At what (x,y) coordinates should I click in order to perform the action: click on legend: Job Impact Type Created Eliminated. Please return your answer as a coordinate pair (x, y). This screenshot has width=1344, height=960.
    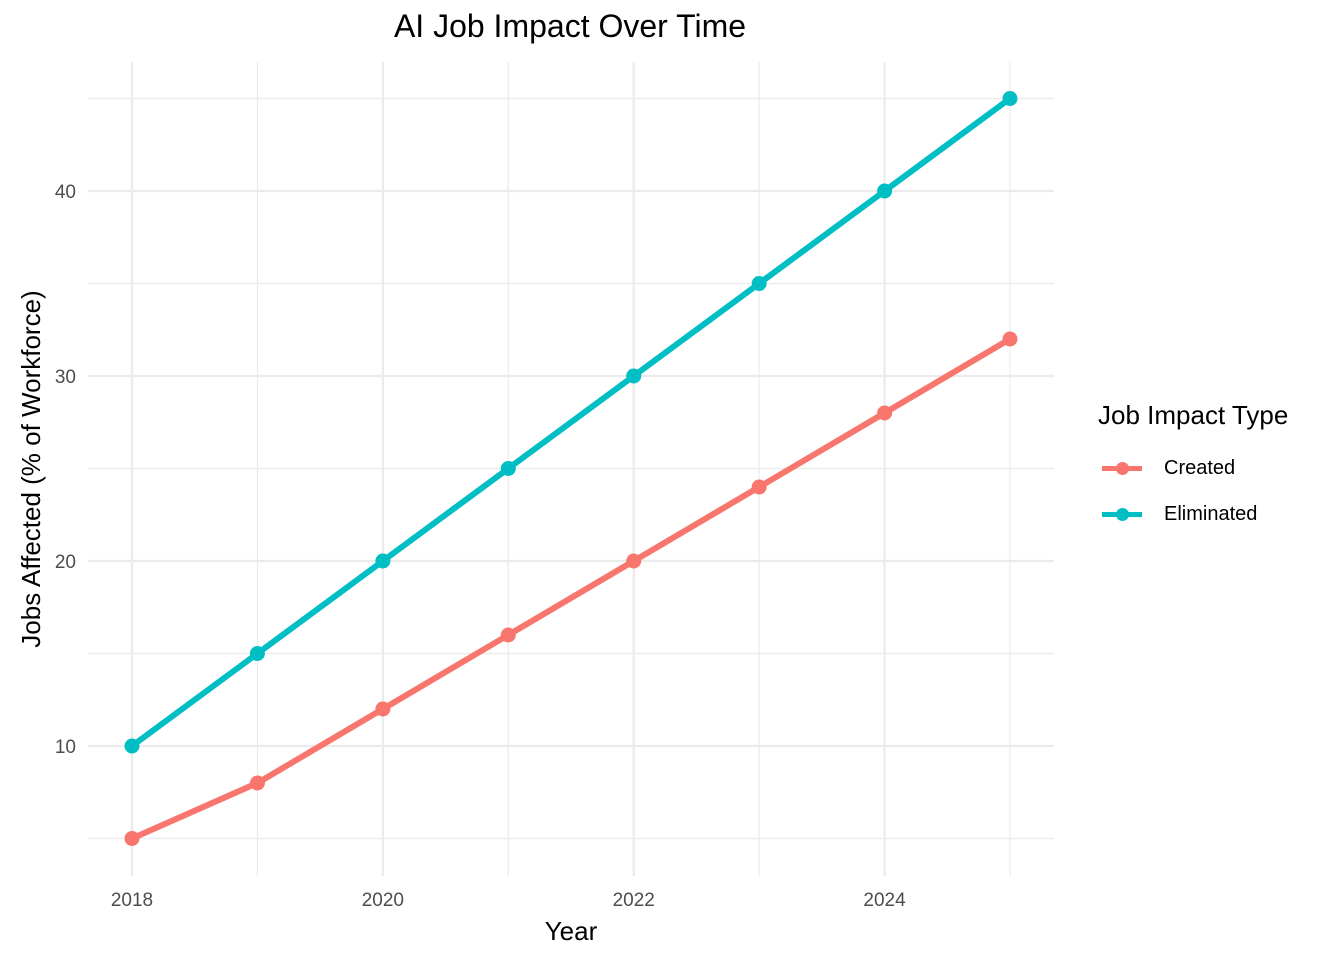
    Looking at the image, I should click on (1193, 468).